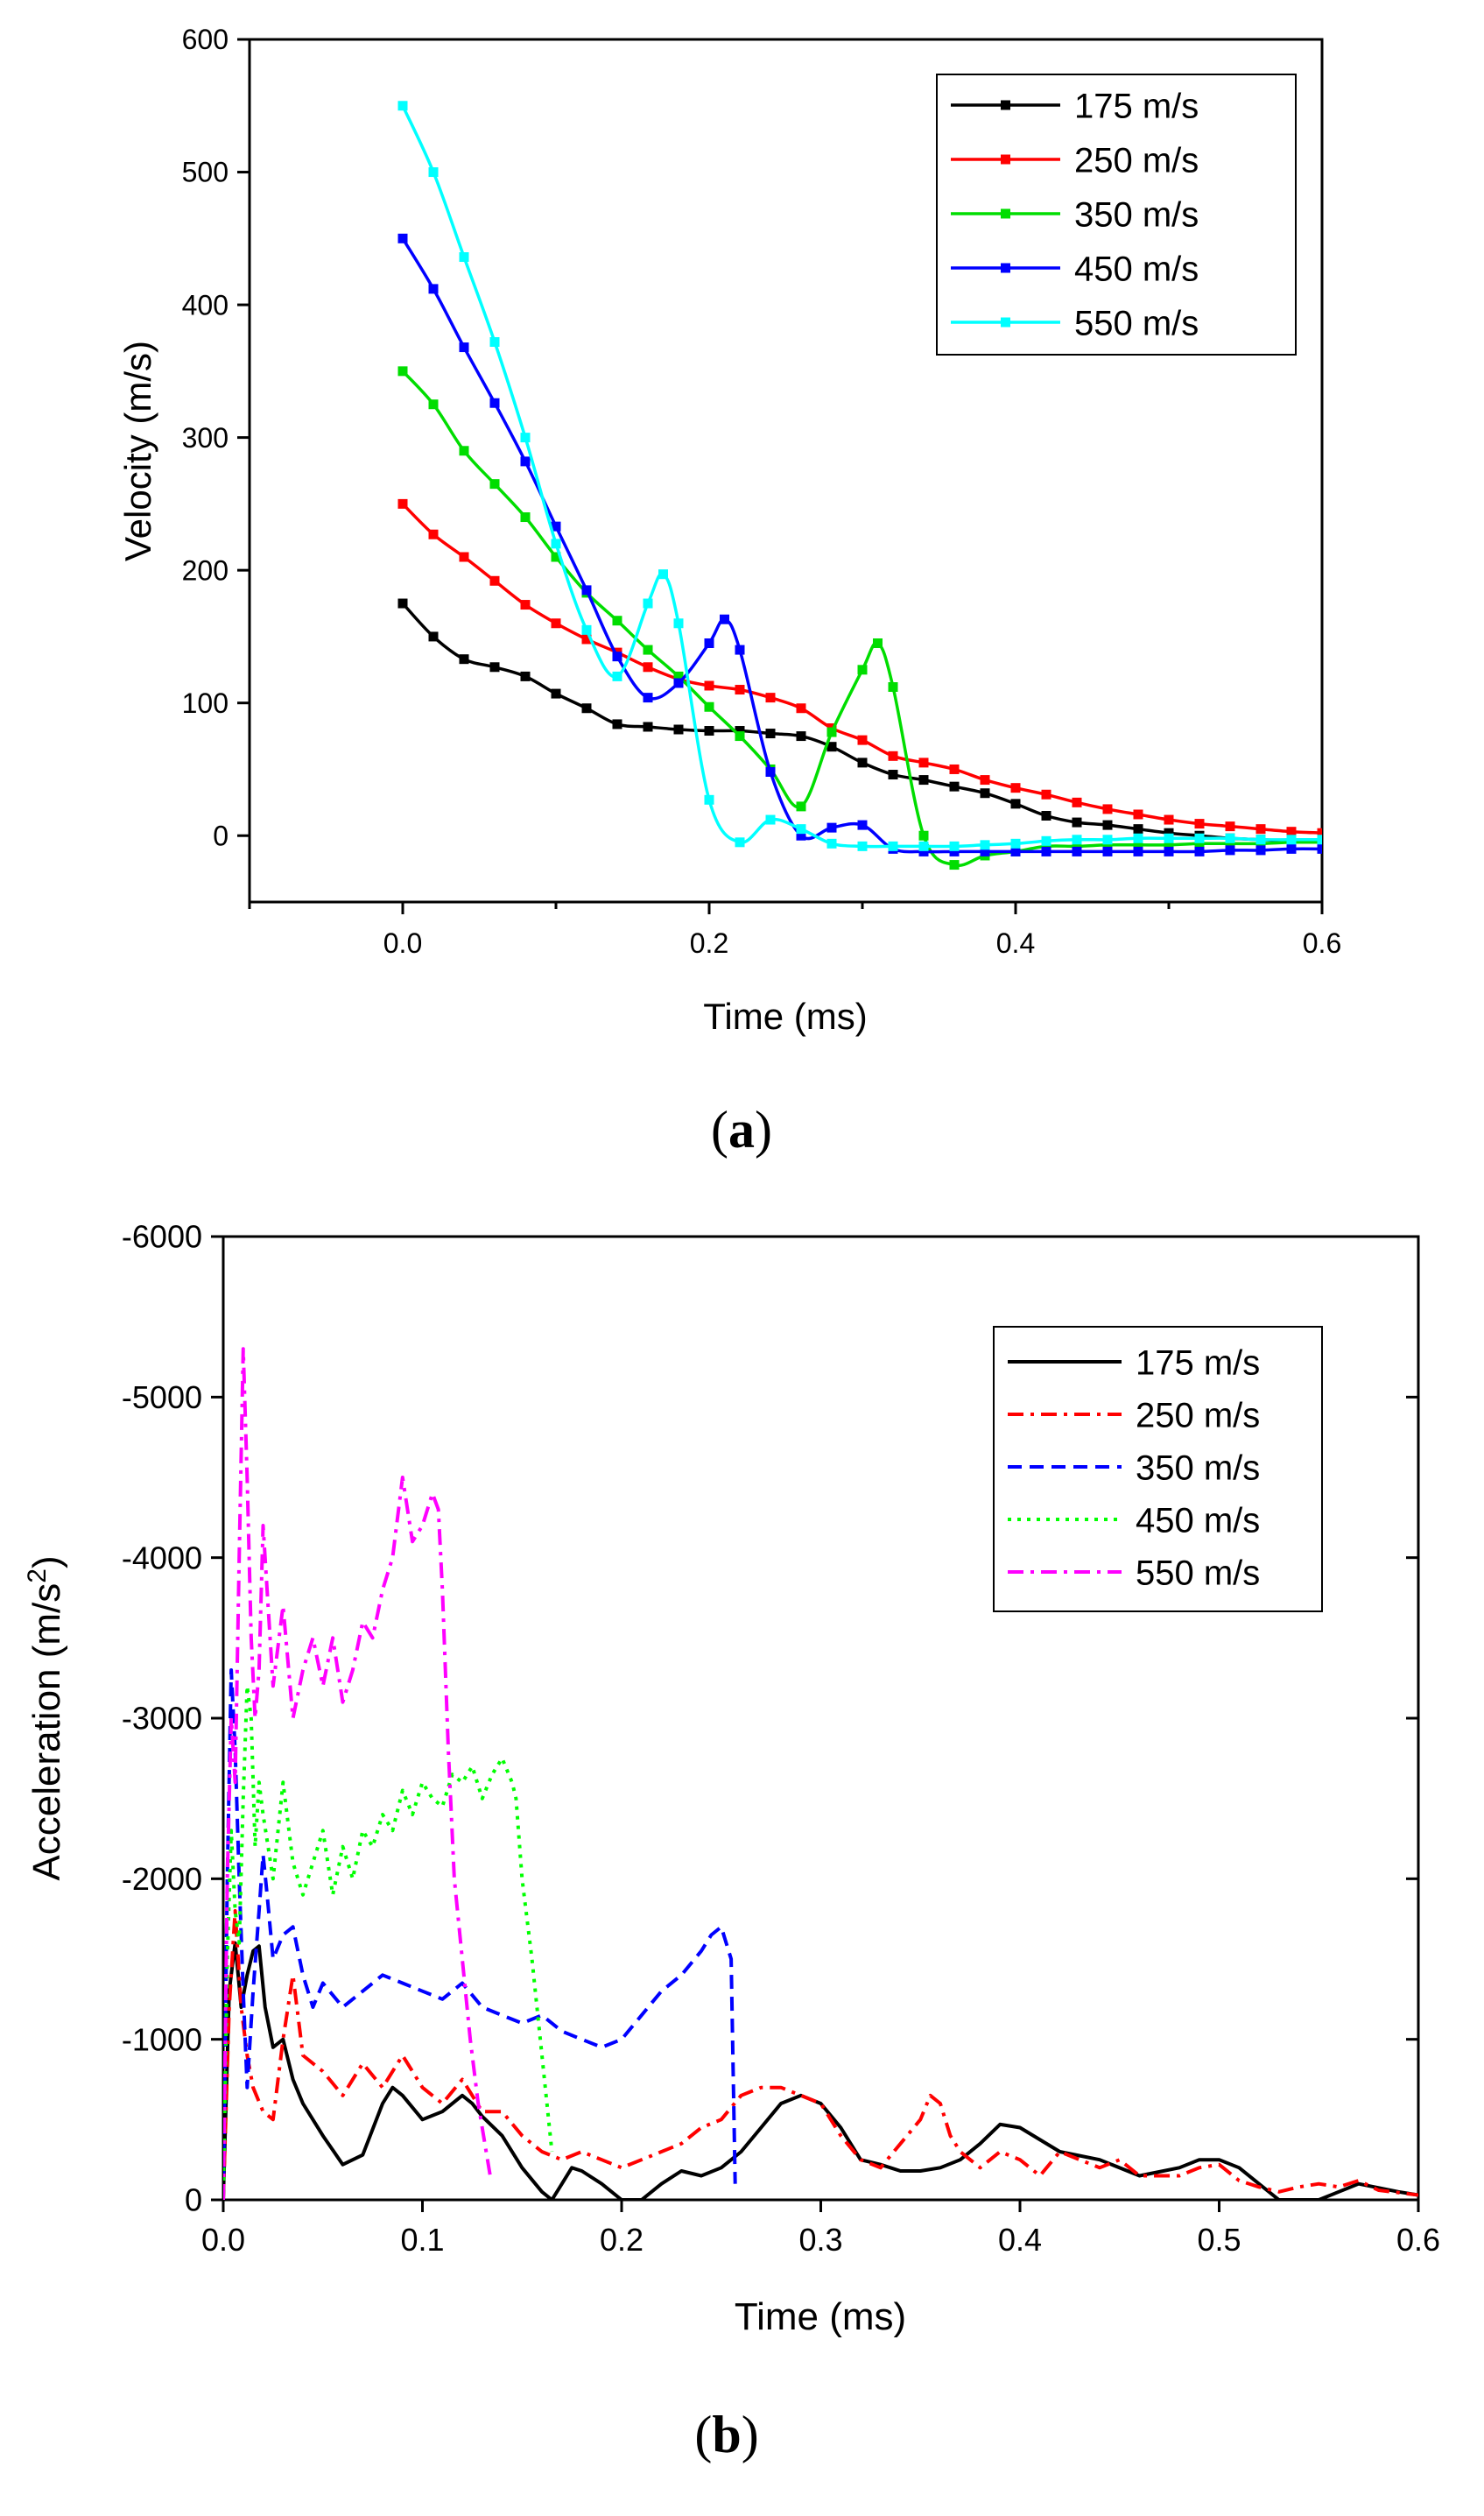  What do you see at coordinates (205, 305) in the screenshot?
I see `y-tick-label: 400` at bounding box center [205, 305].